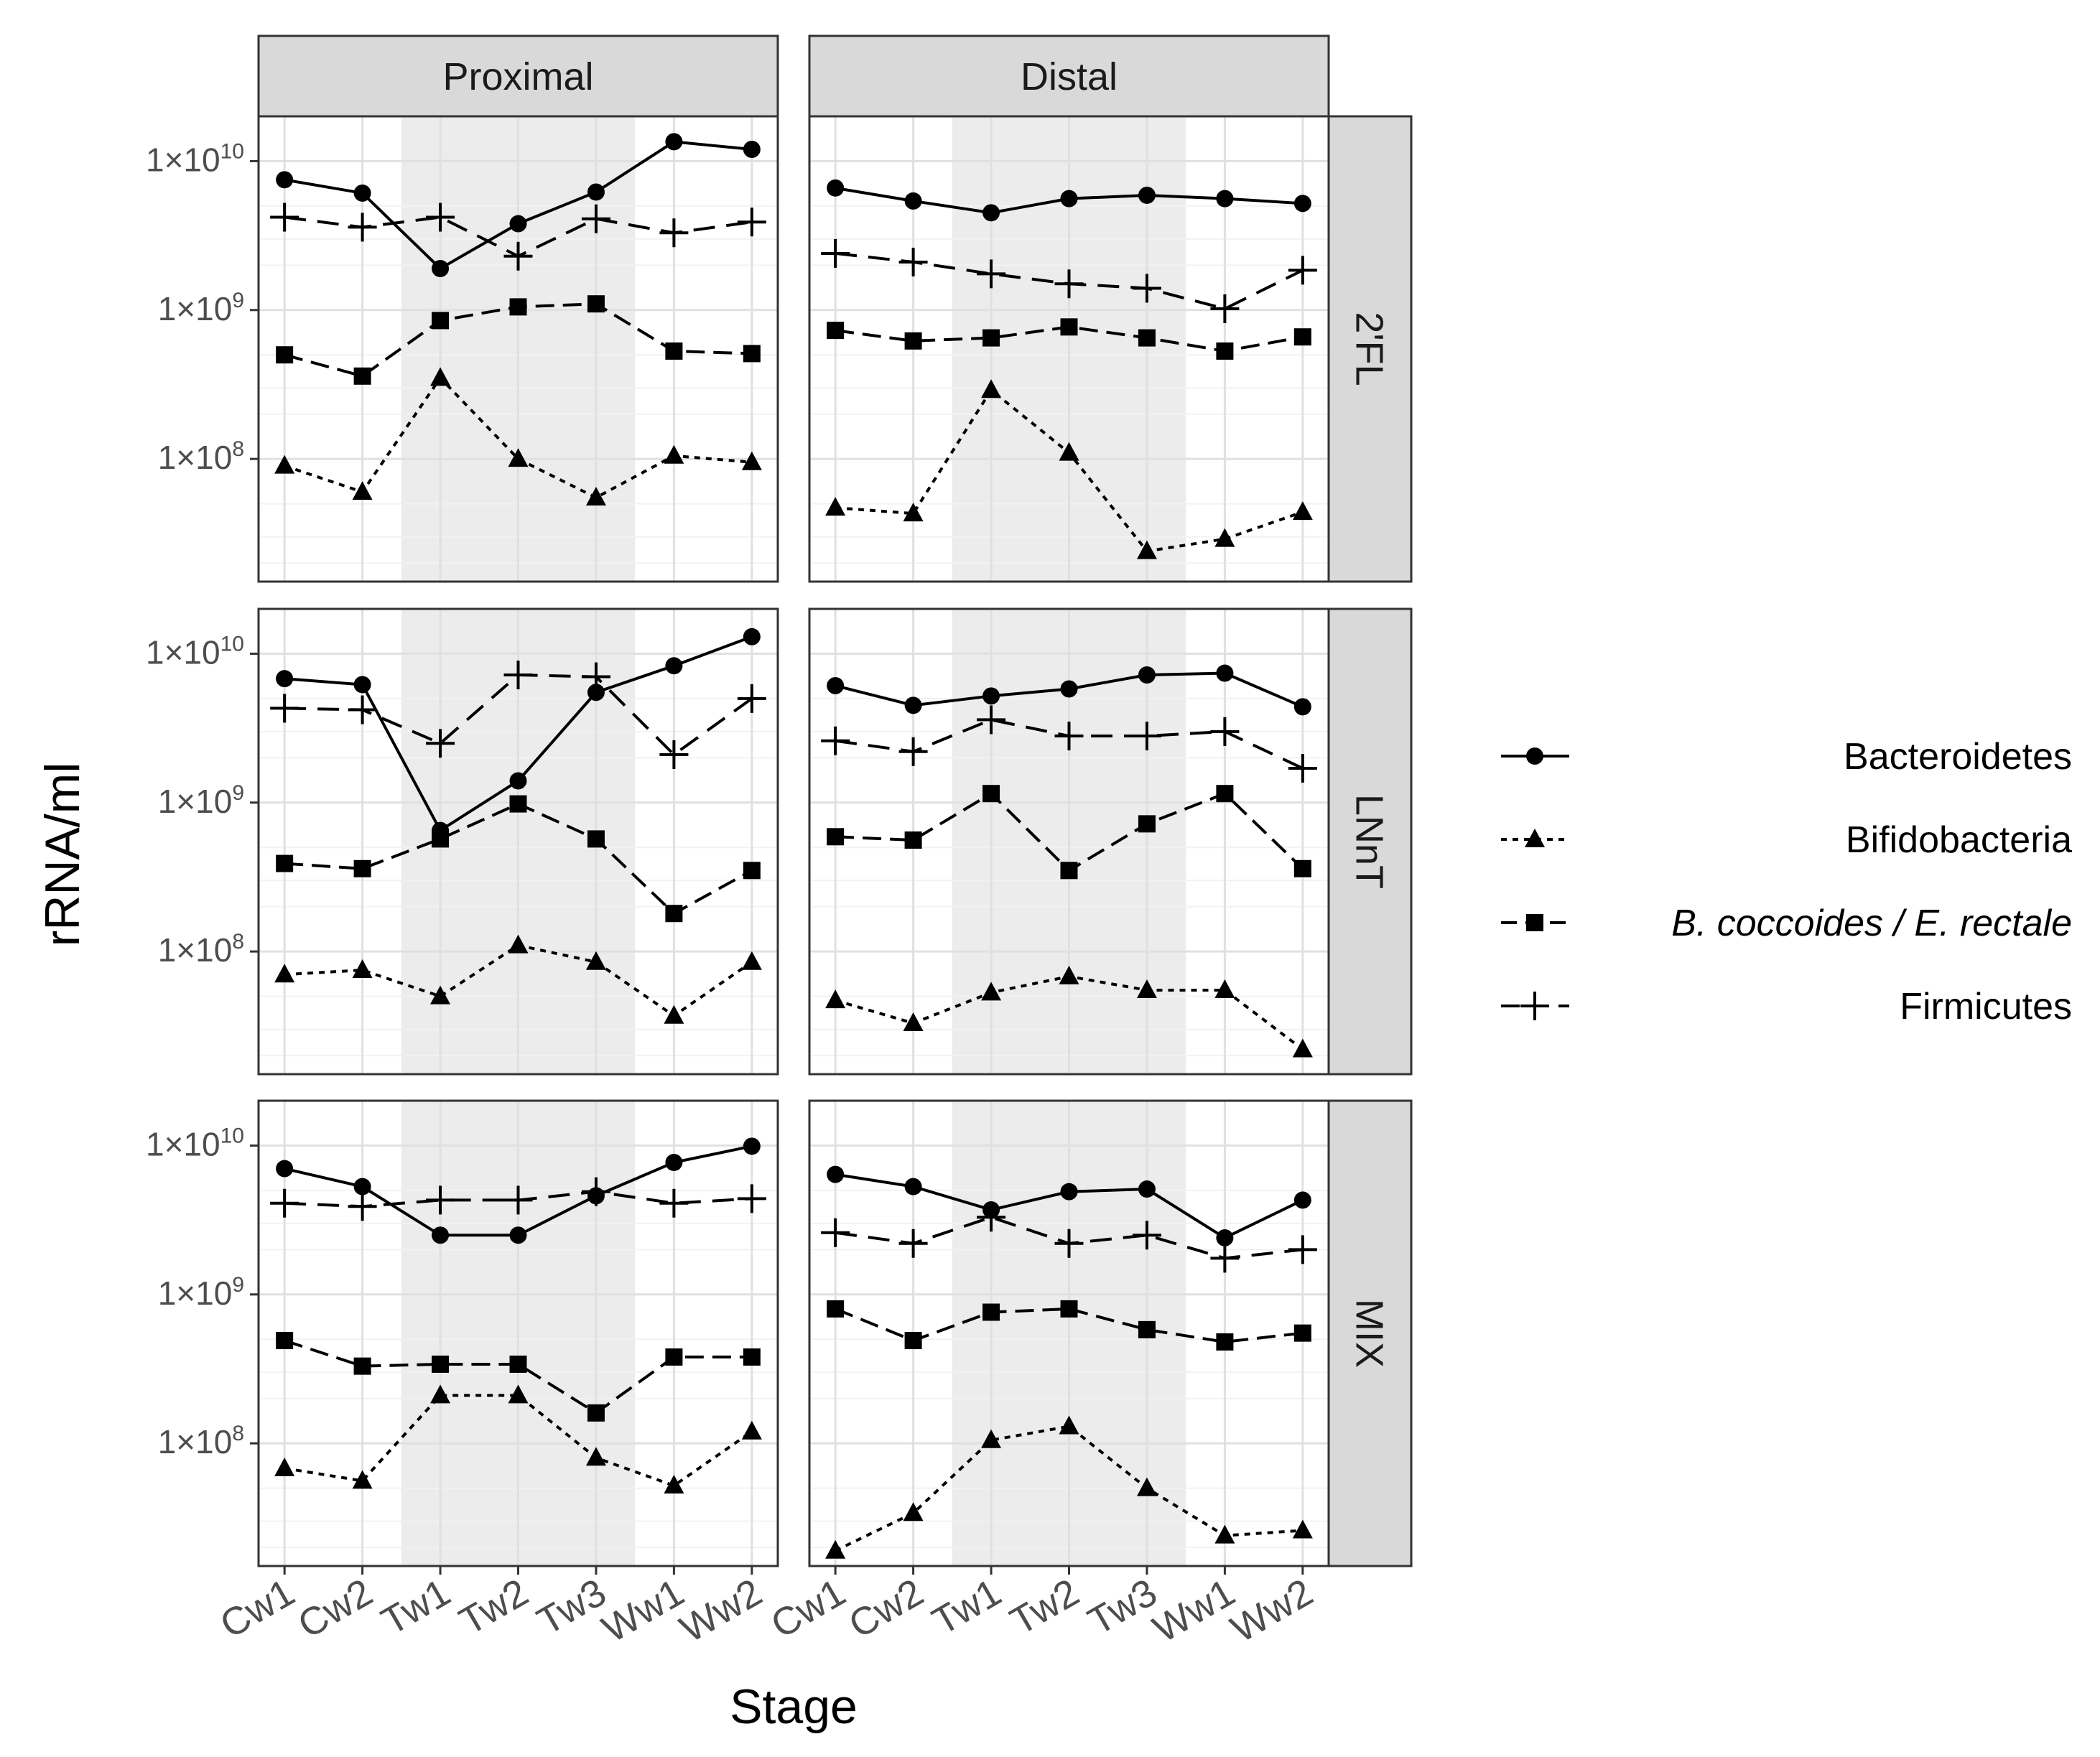 This screenshot has height=1757, width=2100. I want to click on legend-label: Bifidobacteria, so click(1959, 840).